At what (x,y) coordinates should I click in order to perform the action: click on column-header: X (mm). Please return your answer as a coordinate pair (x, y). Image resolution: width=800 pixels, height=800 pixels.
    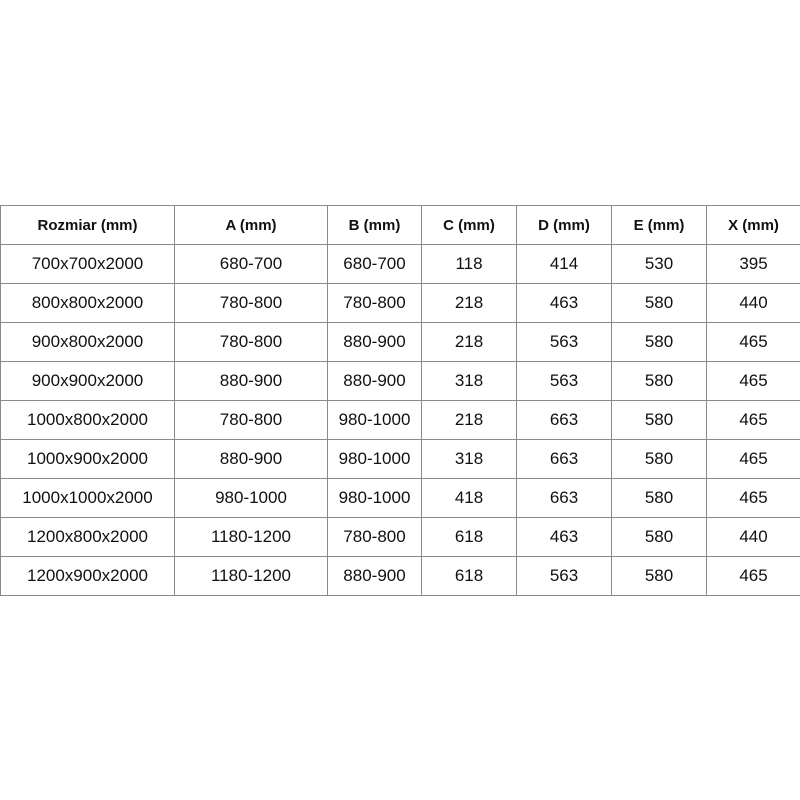
    Looking at the image, I should click on (753, 225).